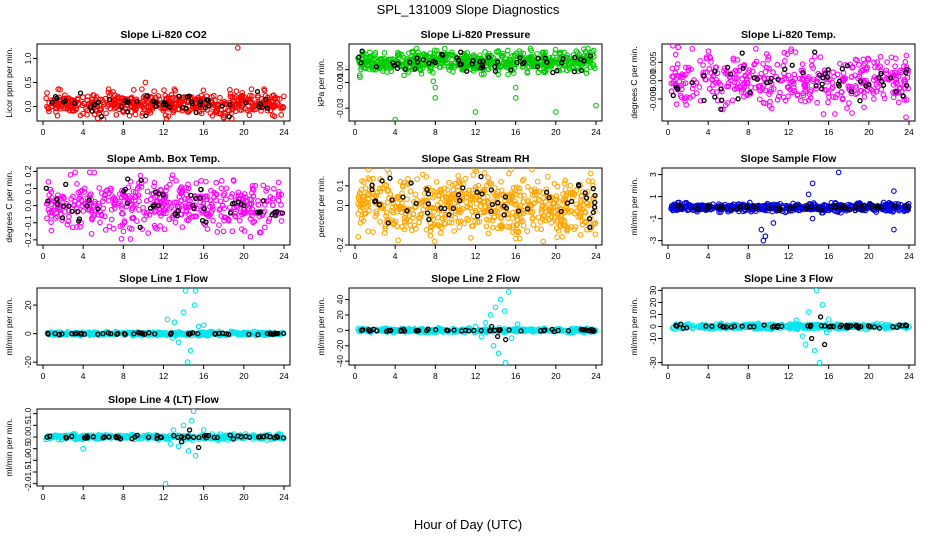 The width and height of the screenshot is (936, 540). What do you see at coordinates (204, 132) in the screenshot?
I see `x-tick-label: 16` at bounding box center [204, 132].